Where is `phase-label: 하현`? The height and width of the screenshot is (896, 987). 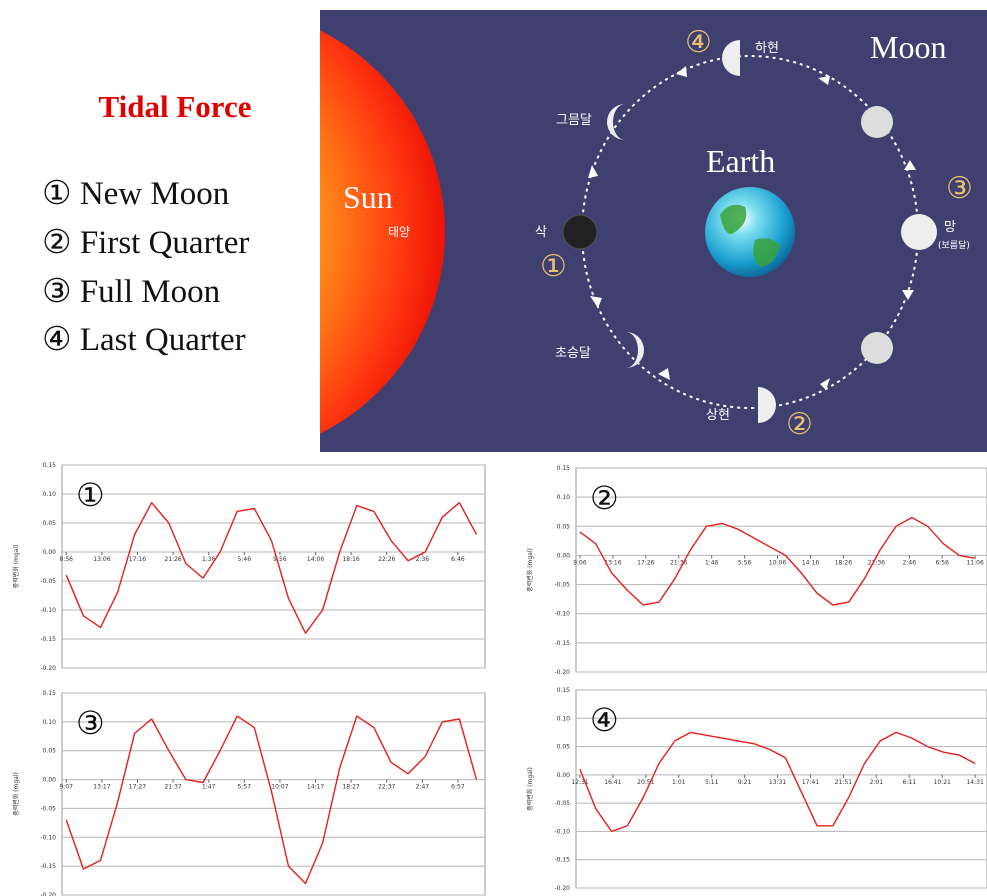 phase-label: 하현 is located at coordinates (767, 48).